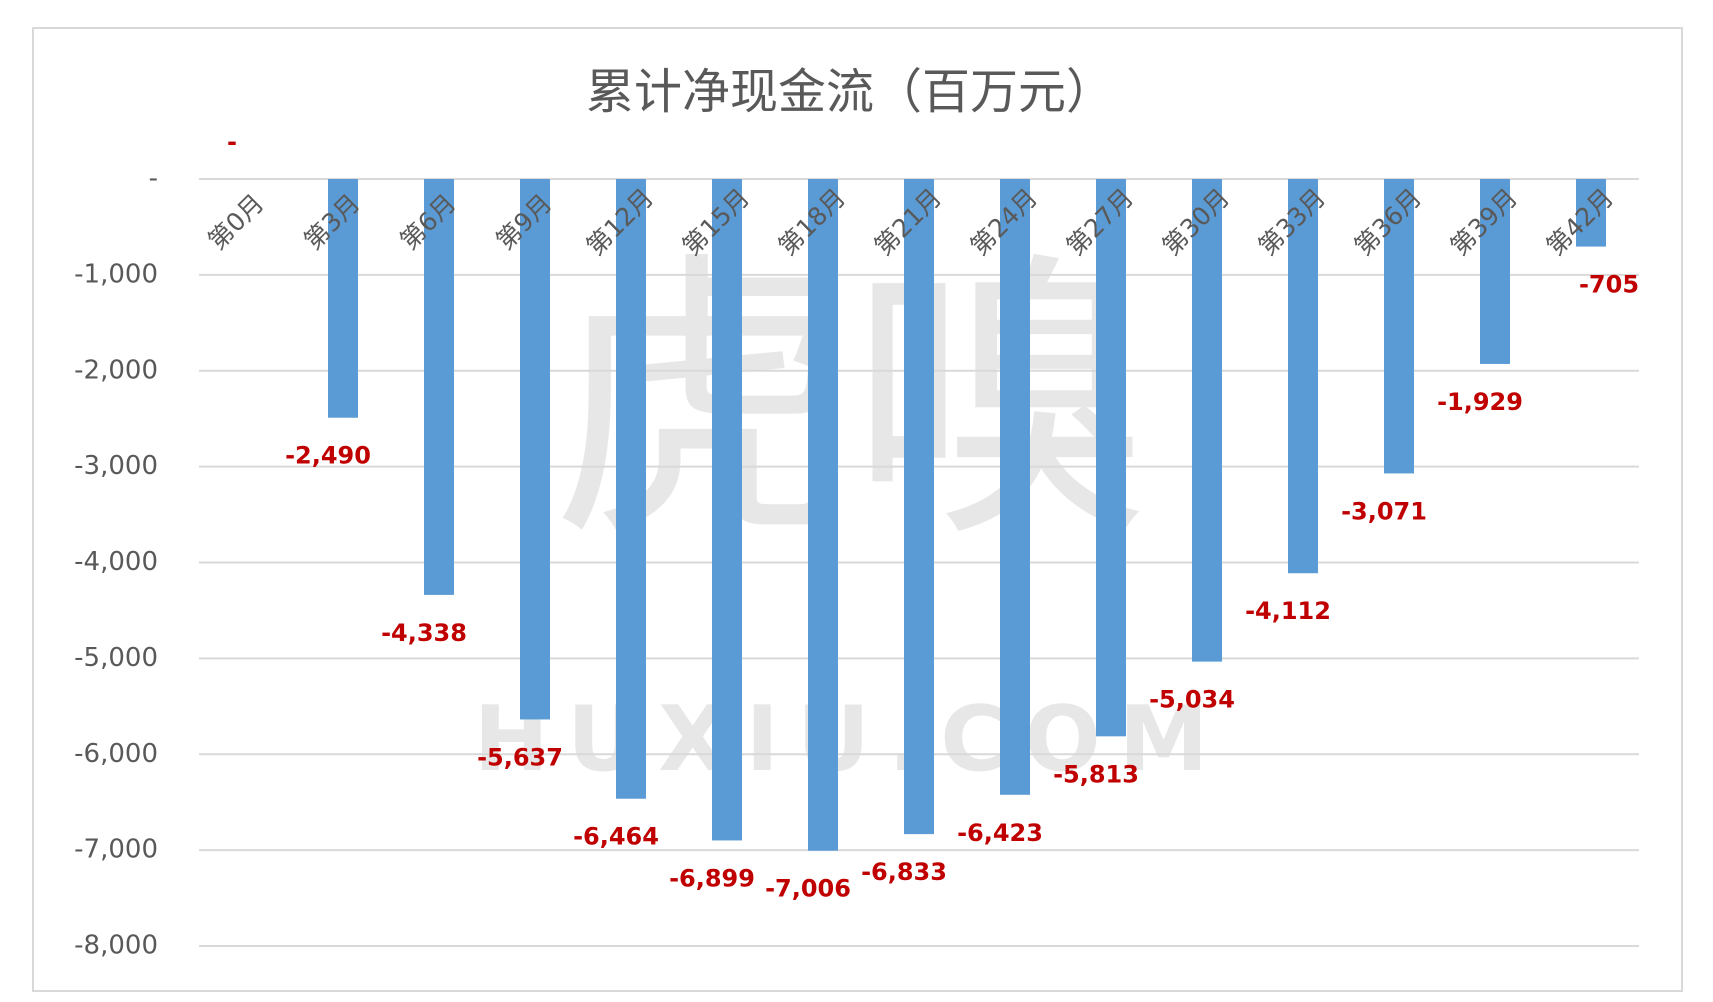  What do you see at coordinates (424, 633) in the screenshot?
I see `value-label: -4,338` at bounding box center [424, 633].